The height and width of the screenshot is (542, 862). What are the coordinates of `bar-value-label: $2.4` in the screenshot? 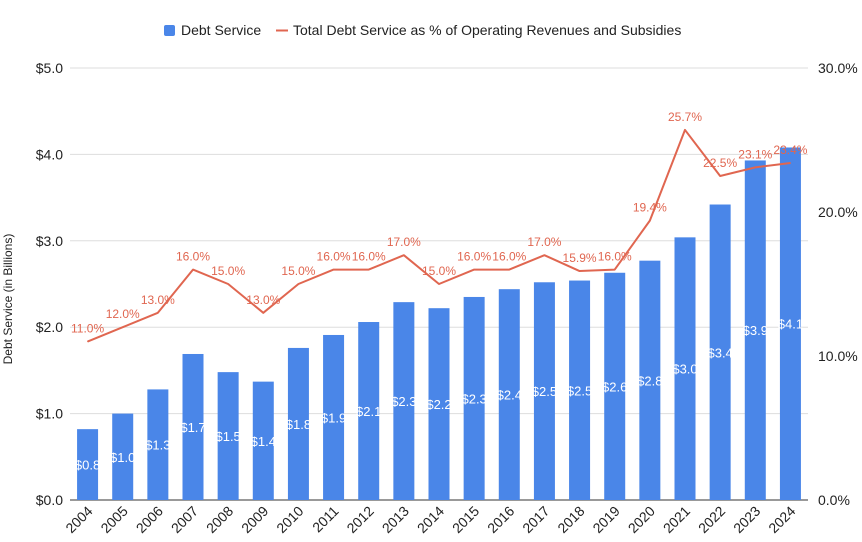 It's located at (509, 395).